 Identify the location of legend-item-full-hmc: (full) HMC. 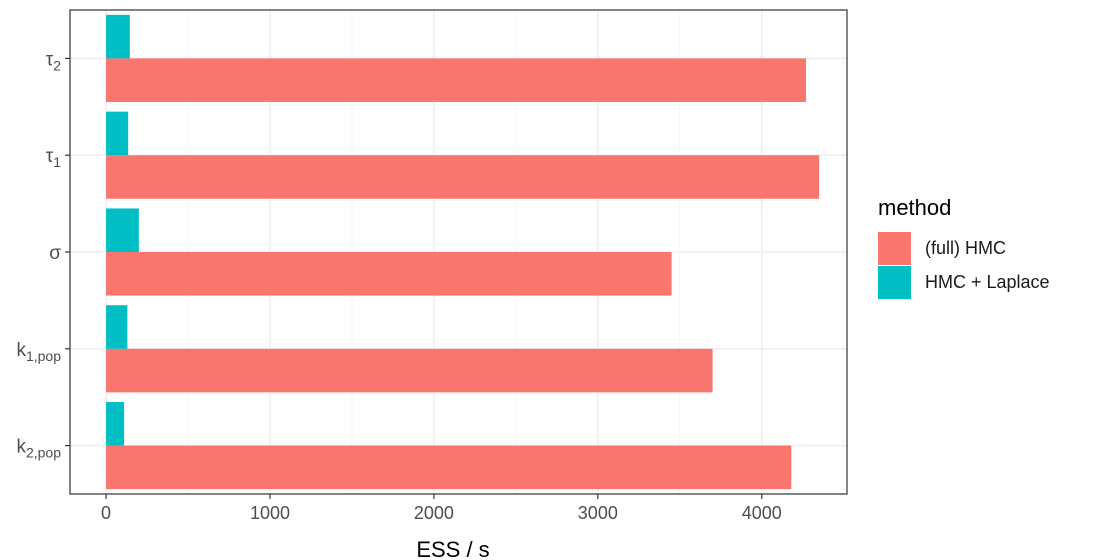
(964, 248).